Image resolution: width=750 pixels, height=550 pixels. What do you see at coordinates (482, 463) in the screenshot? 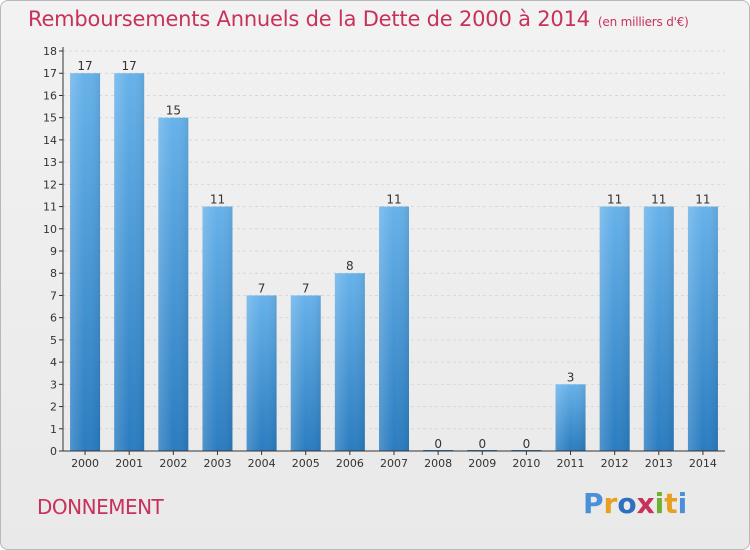
I see `x-tick-label: 2009` at bounding box center [482, 463].